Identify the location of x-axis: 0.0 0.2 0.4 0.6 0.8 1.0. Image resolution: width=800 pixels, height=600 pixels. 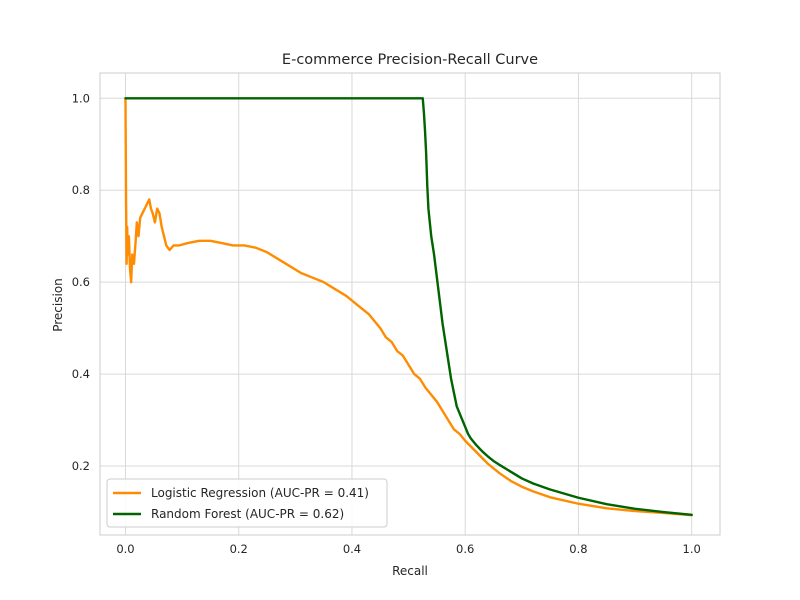
(408, 549).